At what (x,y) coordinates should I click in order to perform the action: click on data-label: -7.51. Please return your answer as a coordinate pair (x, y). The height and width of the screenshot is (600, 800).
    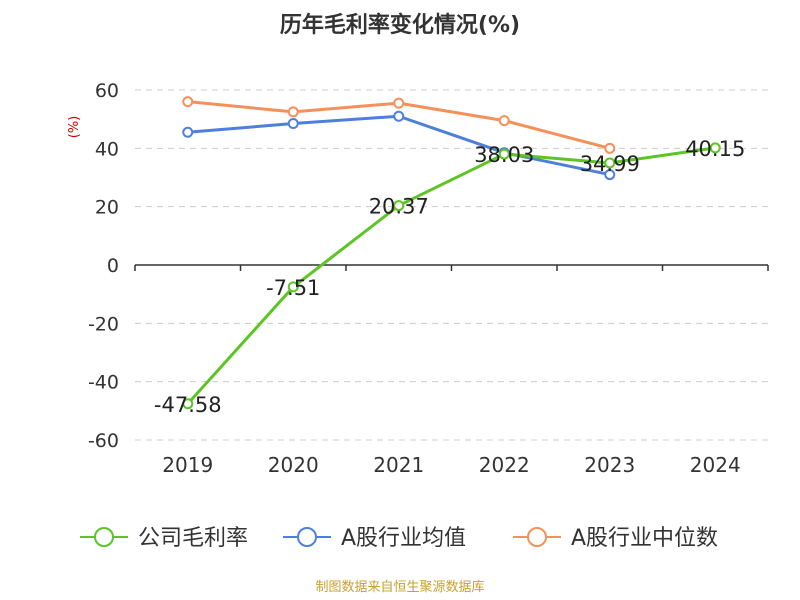
    Looking at the image, I should click on (293, 288).